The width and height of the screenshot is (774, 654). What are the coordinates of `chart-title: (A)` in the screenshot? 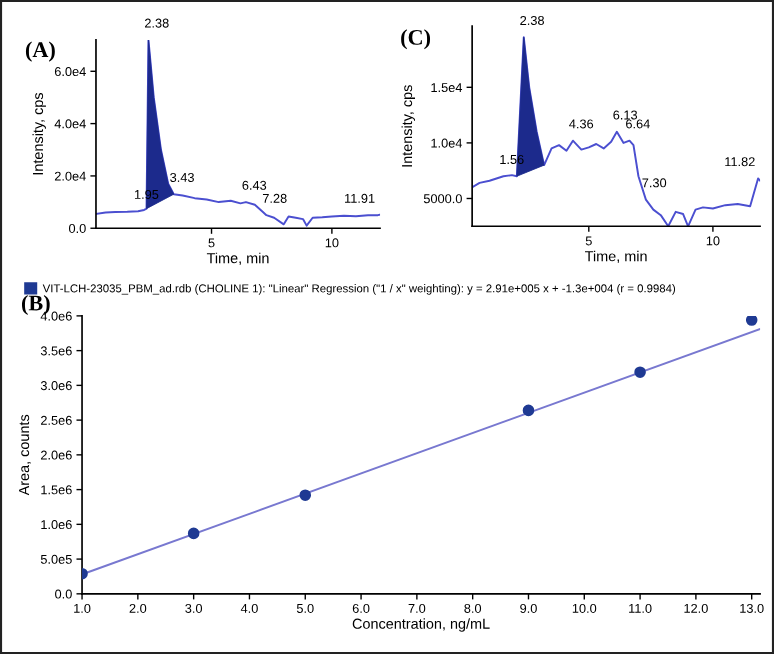 It's located at (40, 51).